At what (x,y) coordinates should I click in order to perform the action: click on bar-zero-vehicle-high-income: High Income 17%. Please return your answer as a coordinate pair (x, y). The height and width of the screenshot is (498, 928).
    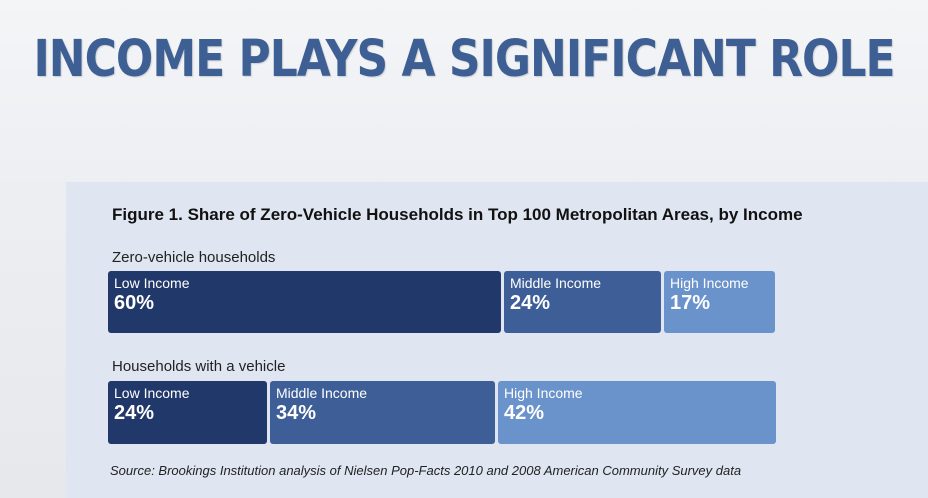
    Looking at the image, I should click on (719, 302).